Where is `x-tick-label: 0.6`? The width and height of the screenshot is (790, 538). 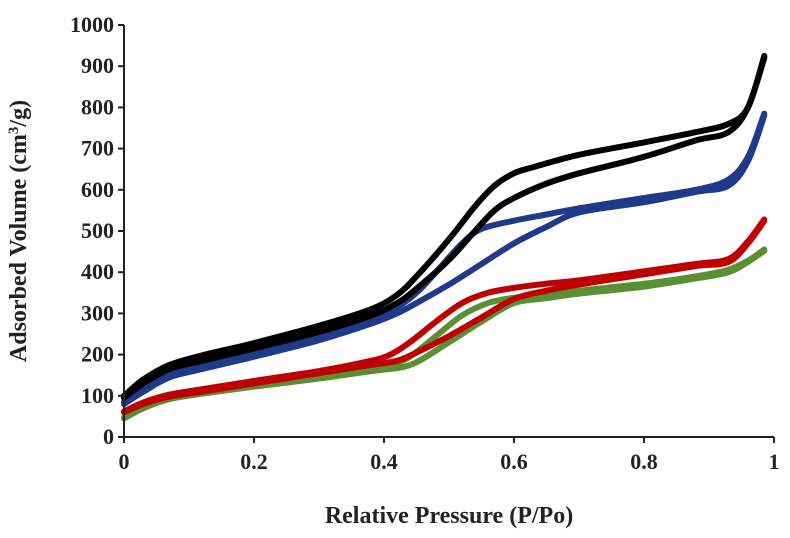 x-tick-label: 0.6 is located at coordinates (514, 461).